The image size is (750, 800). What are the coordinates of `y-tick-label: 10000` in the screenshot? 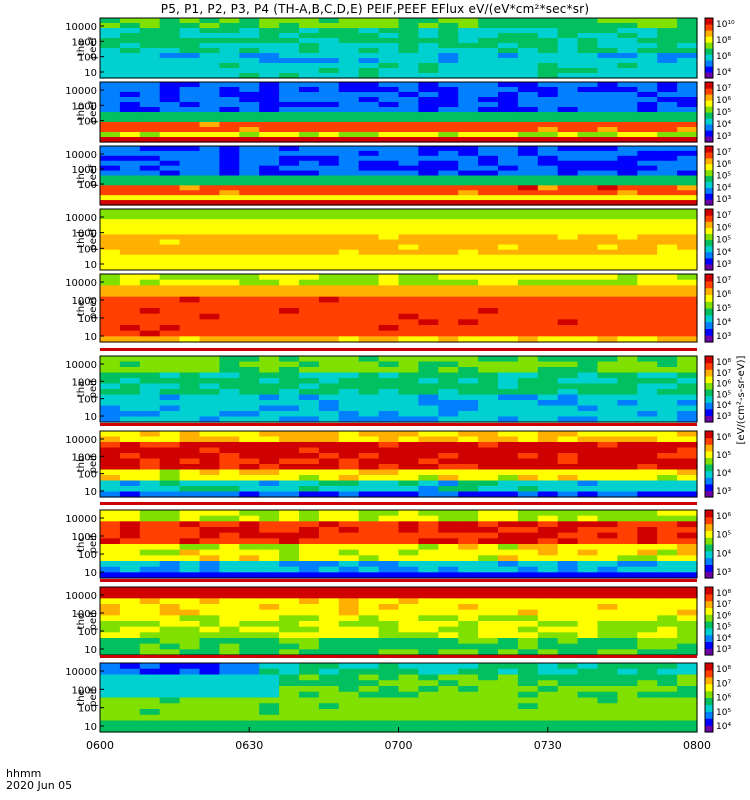 It's located at (81, 365).